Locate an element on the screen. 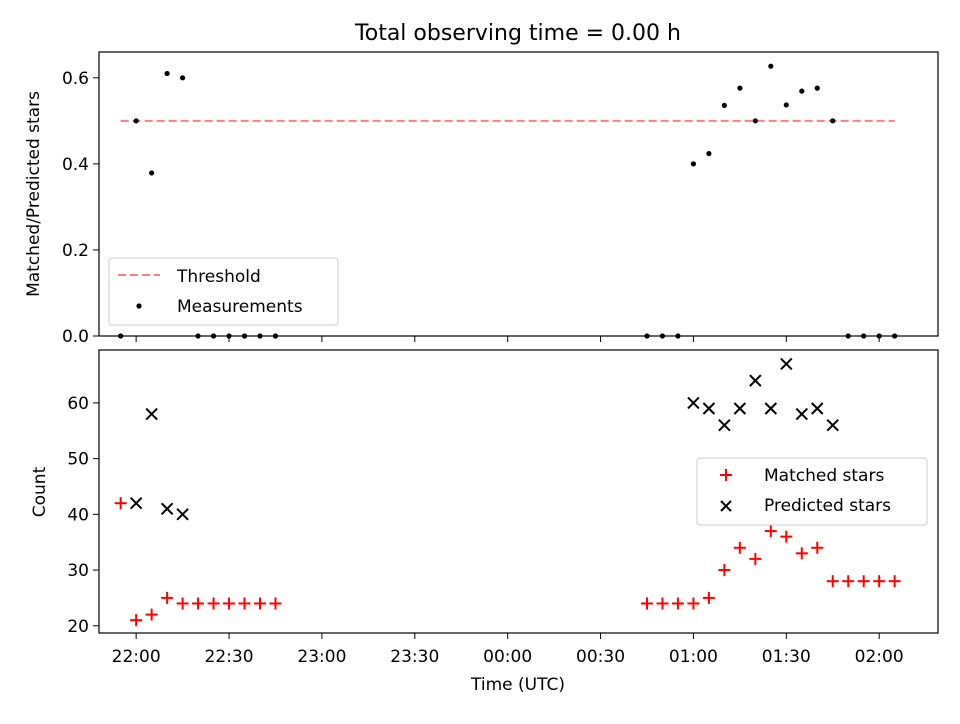 The height and width of the screenshot is (724, 960). legend-matched-label: Matched stars is located at coordinates (824, 476).